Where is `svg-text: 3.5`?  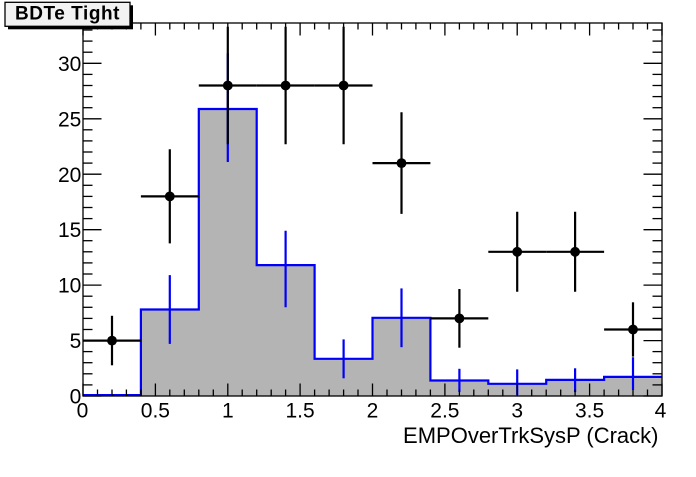 svg-text: 3.5 is located at coordinates (589, 411).